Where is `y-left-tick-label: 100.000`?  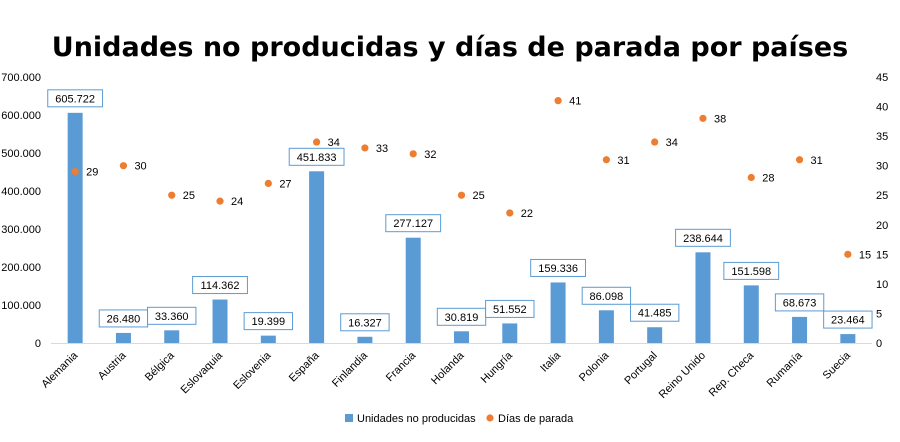
y-left-tick-label: 100.000 is located at coordinates (21, 306).